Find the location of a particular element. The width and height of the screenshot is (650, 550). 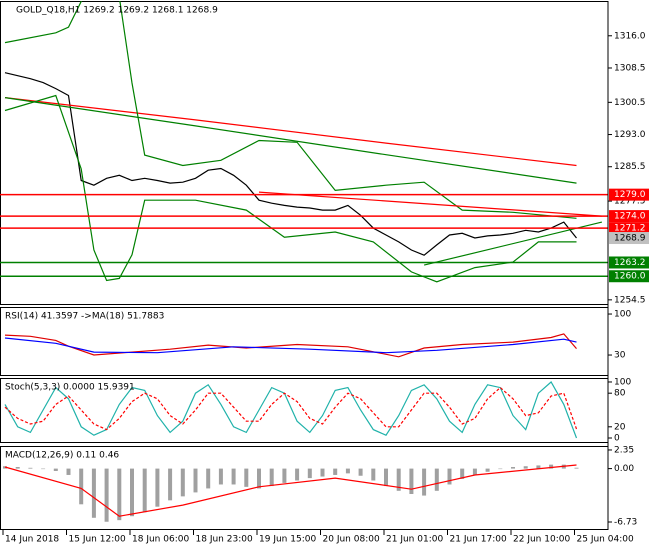

panel-title: RSI(14) 41.3597 ->MA(18) 51.7883 is located at coordinates (84, 317).